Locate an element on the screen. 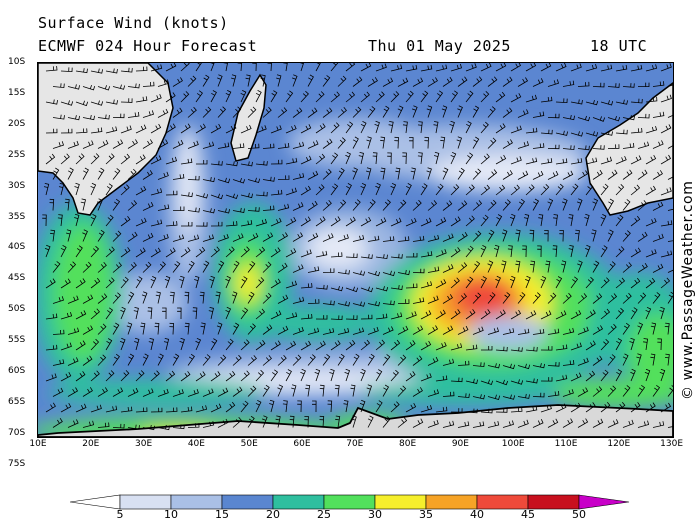 The width and height of the screenshot is (700, 525). lon-label: 90E is located at coordinates (460, 444).